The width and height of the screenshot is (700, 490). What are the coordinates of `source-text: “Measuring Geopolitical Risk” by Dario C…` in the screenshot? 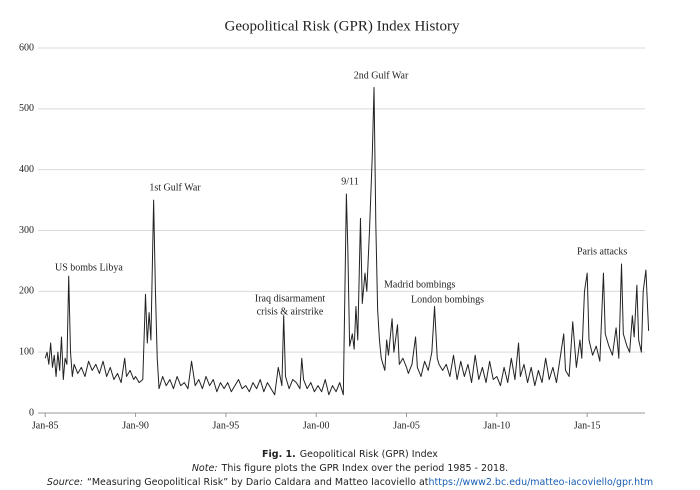 It's located at (257, 482).